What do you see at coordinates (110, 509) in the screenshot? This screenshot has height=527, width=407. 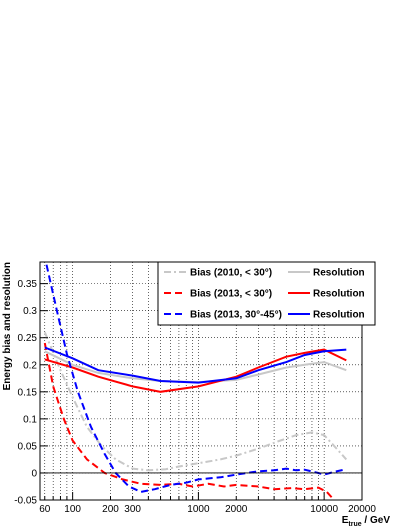 I see `x-tick-label: 200` at bounding box center [110, 509].